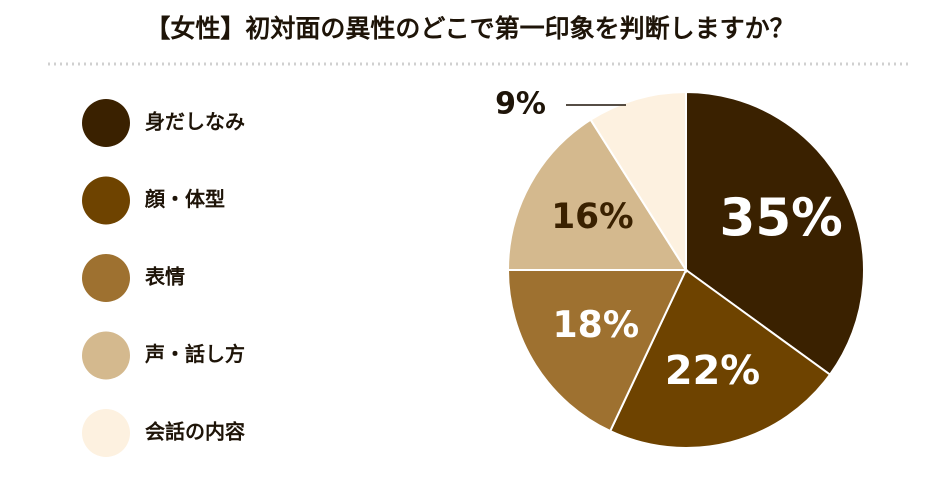  Describe the element at coordinates (712, 371) in the screenshot. I see `value-label: 22%` at that location.